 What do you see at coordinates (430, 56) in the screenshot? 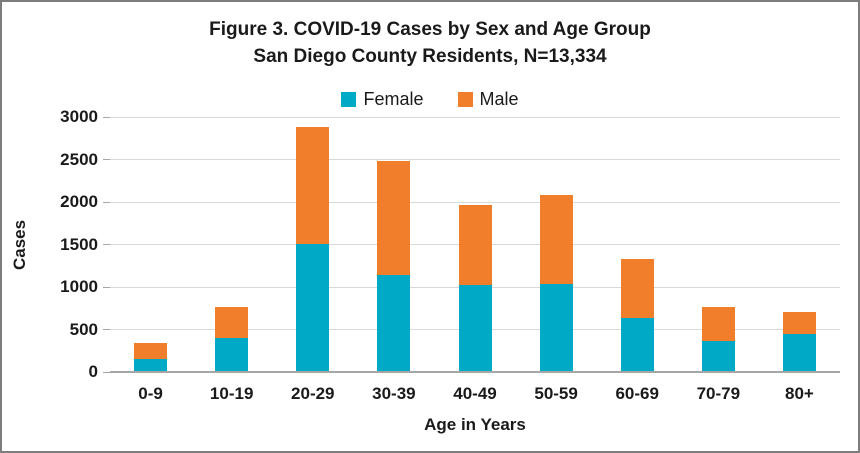
I see `chart-subtitle: San Diego County Residents, N=13,334` at bounding box center [430, 56].